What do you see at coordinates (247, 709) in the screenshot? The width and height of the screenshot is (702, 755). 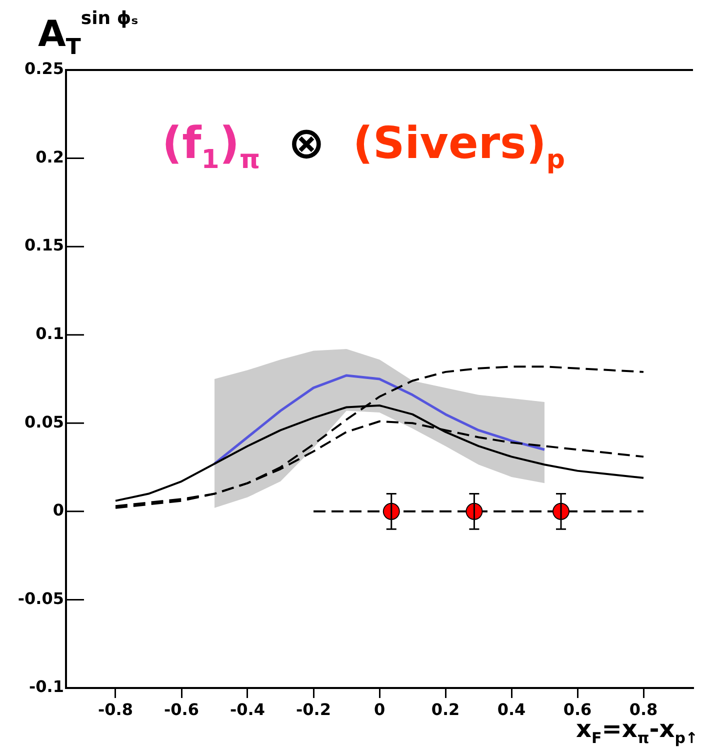 I see `x-tick-label: -0.4` at bounding box center [247, 709].